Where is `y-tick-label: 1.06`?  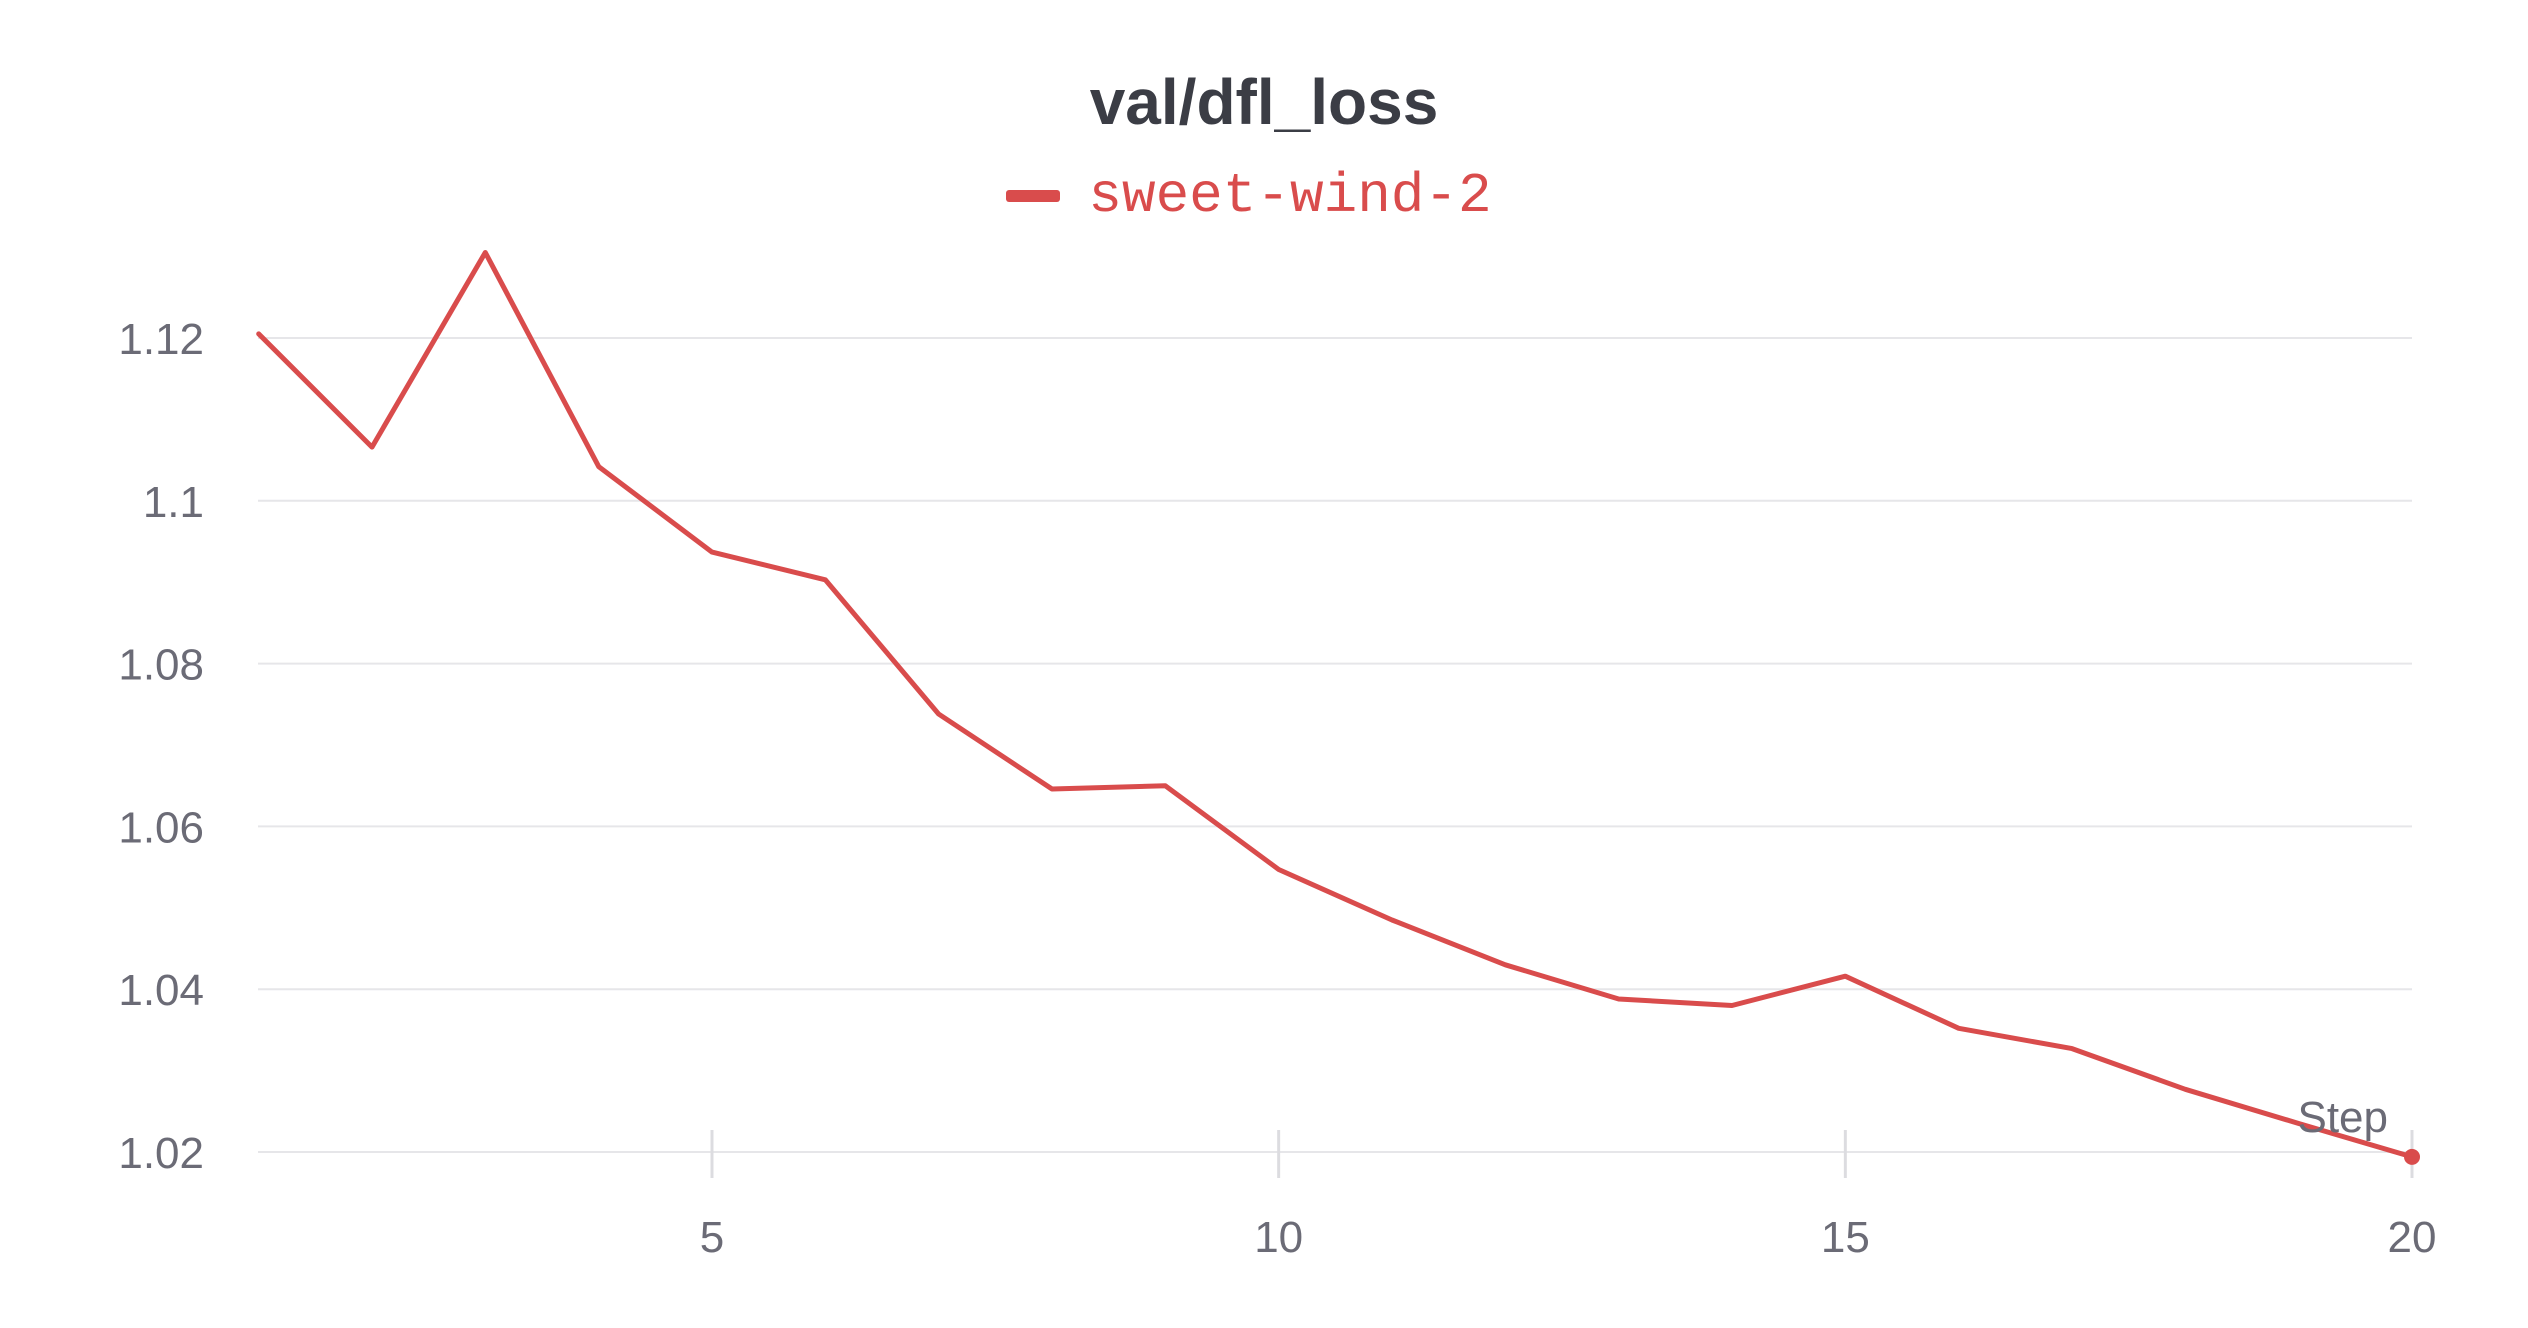 y-tick-label: 1.06 is located at coordinates (161, 827).